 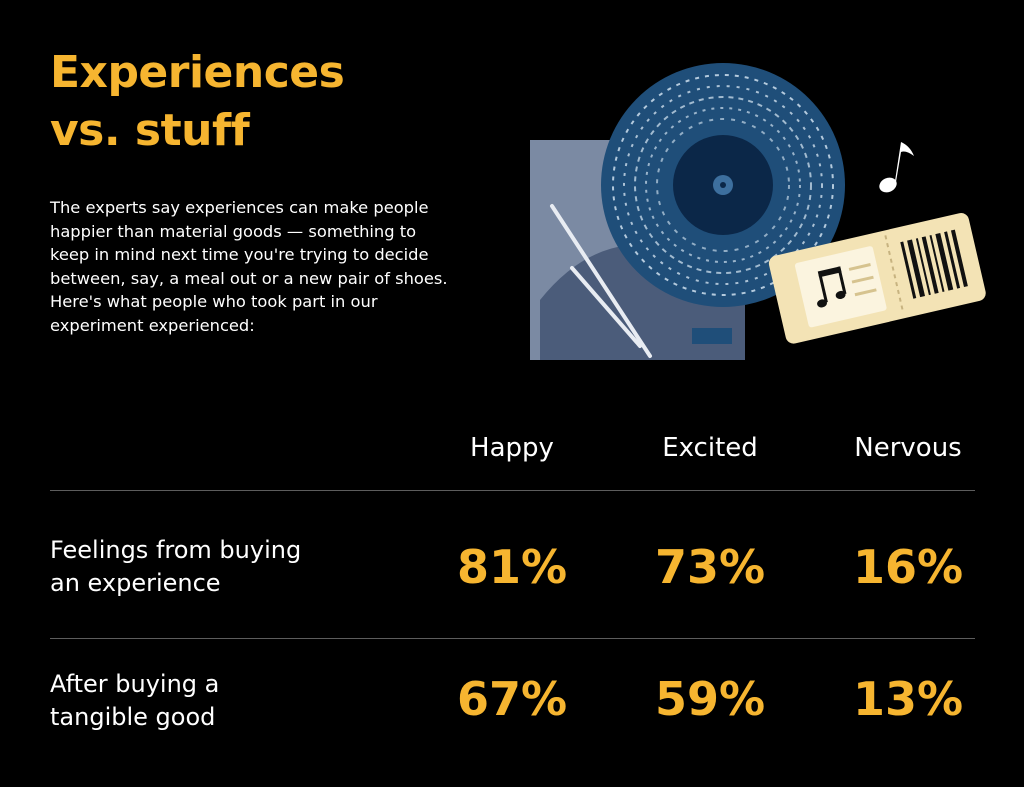 What do you see at coordinates (512, 448) in the screenshot?
I see `column-header-happy: Happy` at bounding box center [512, 448].